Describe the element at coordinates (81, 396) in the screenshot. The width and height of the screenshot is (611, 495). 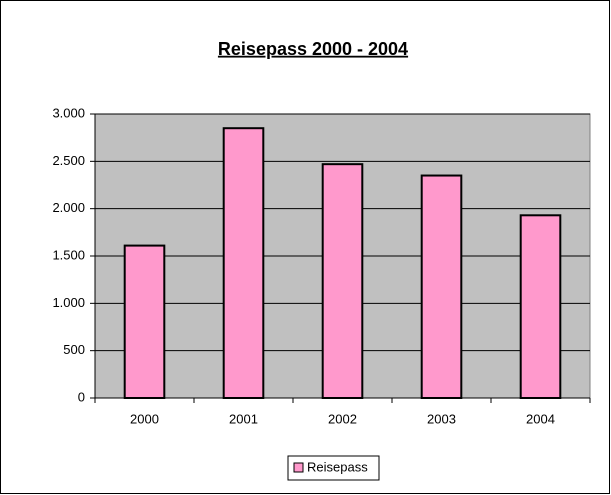
I see `y-tick-label: 0` at that location.